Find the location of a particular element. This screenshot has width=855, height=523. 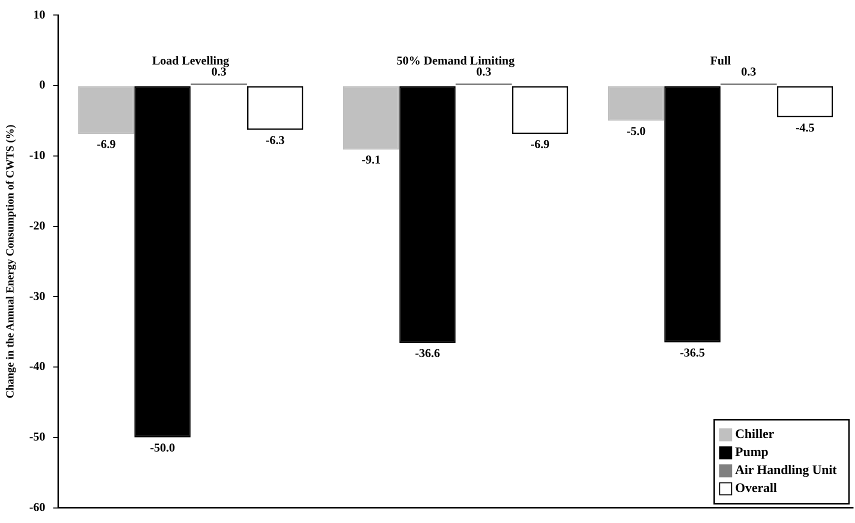

x-tick-label: Load Levelling is located at coordinates (191, 60).